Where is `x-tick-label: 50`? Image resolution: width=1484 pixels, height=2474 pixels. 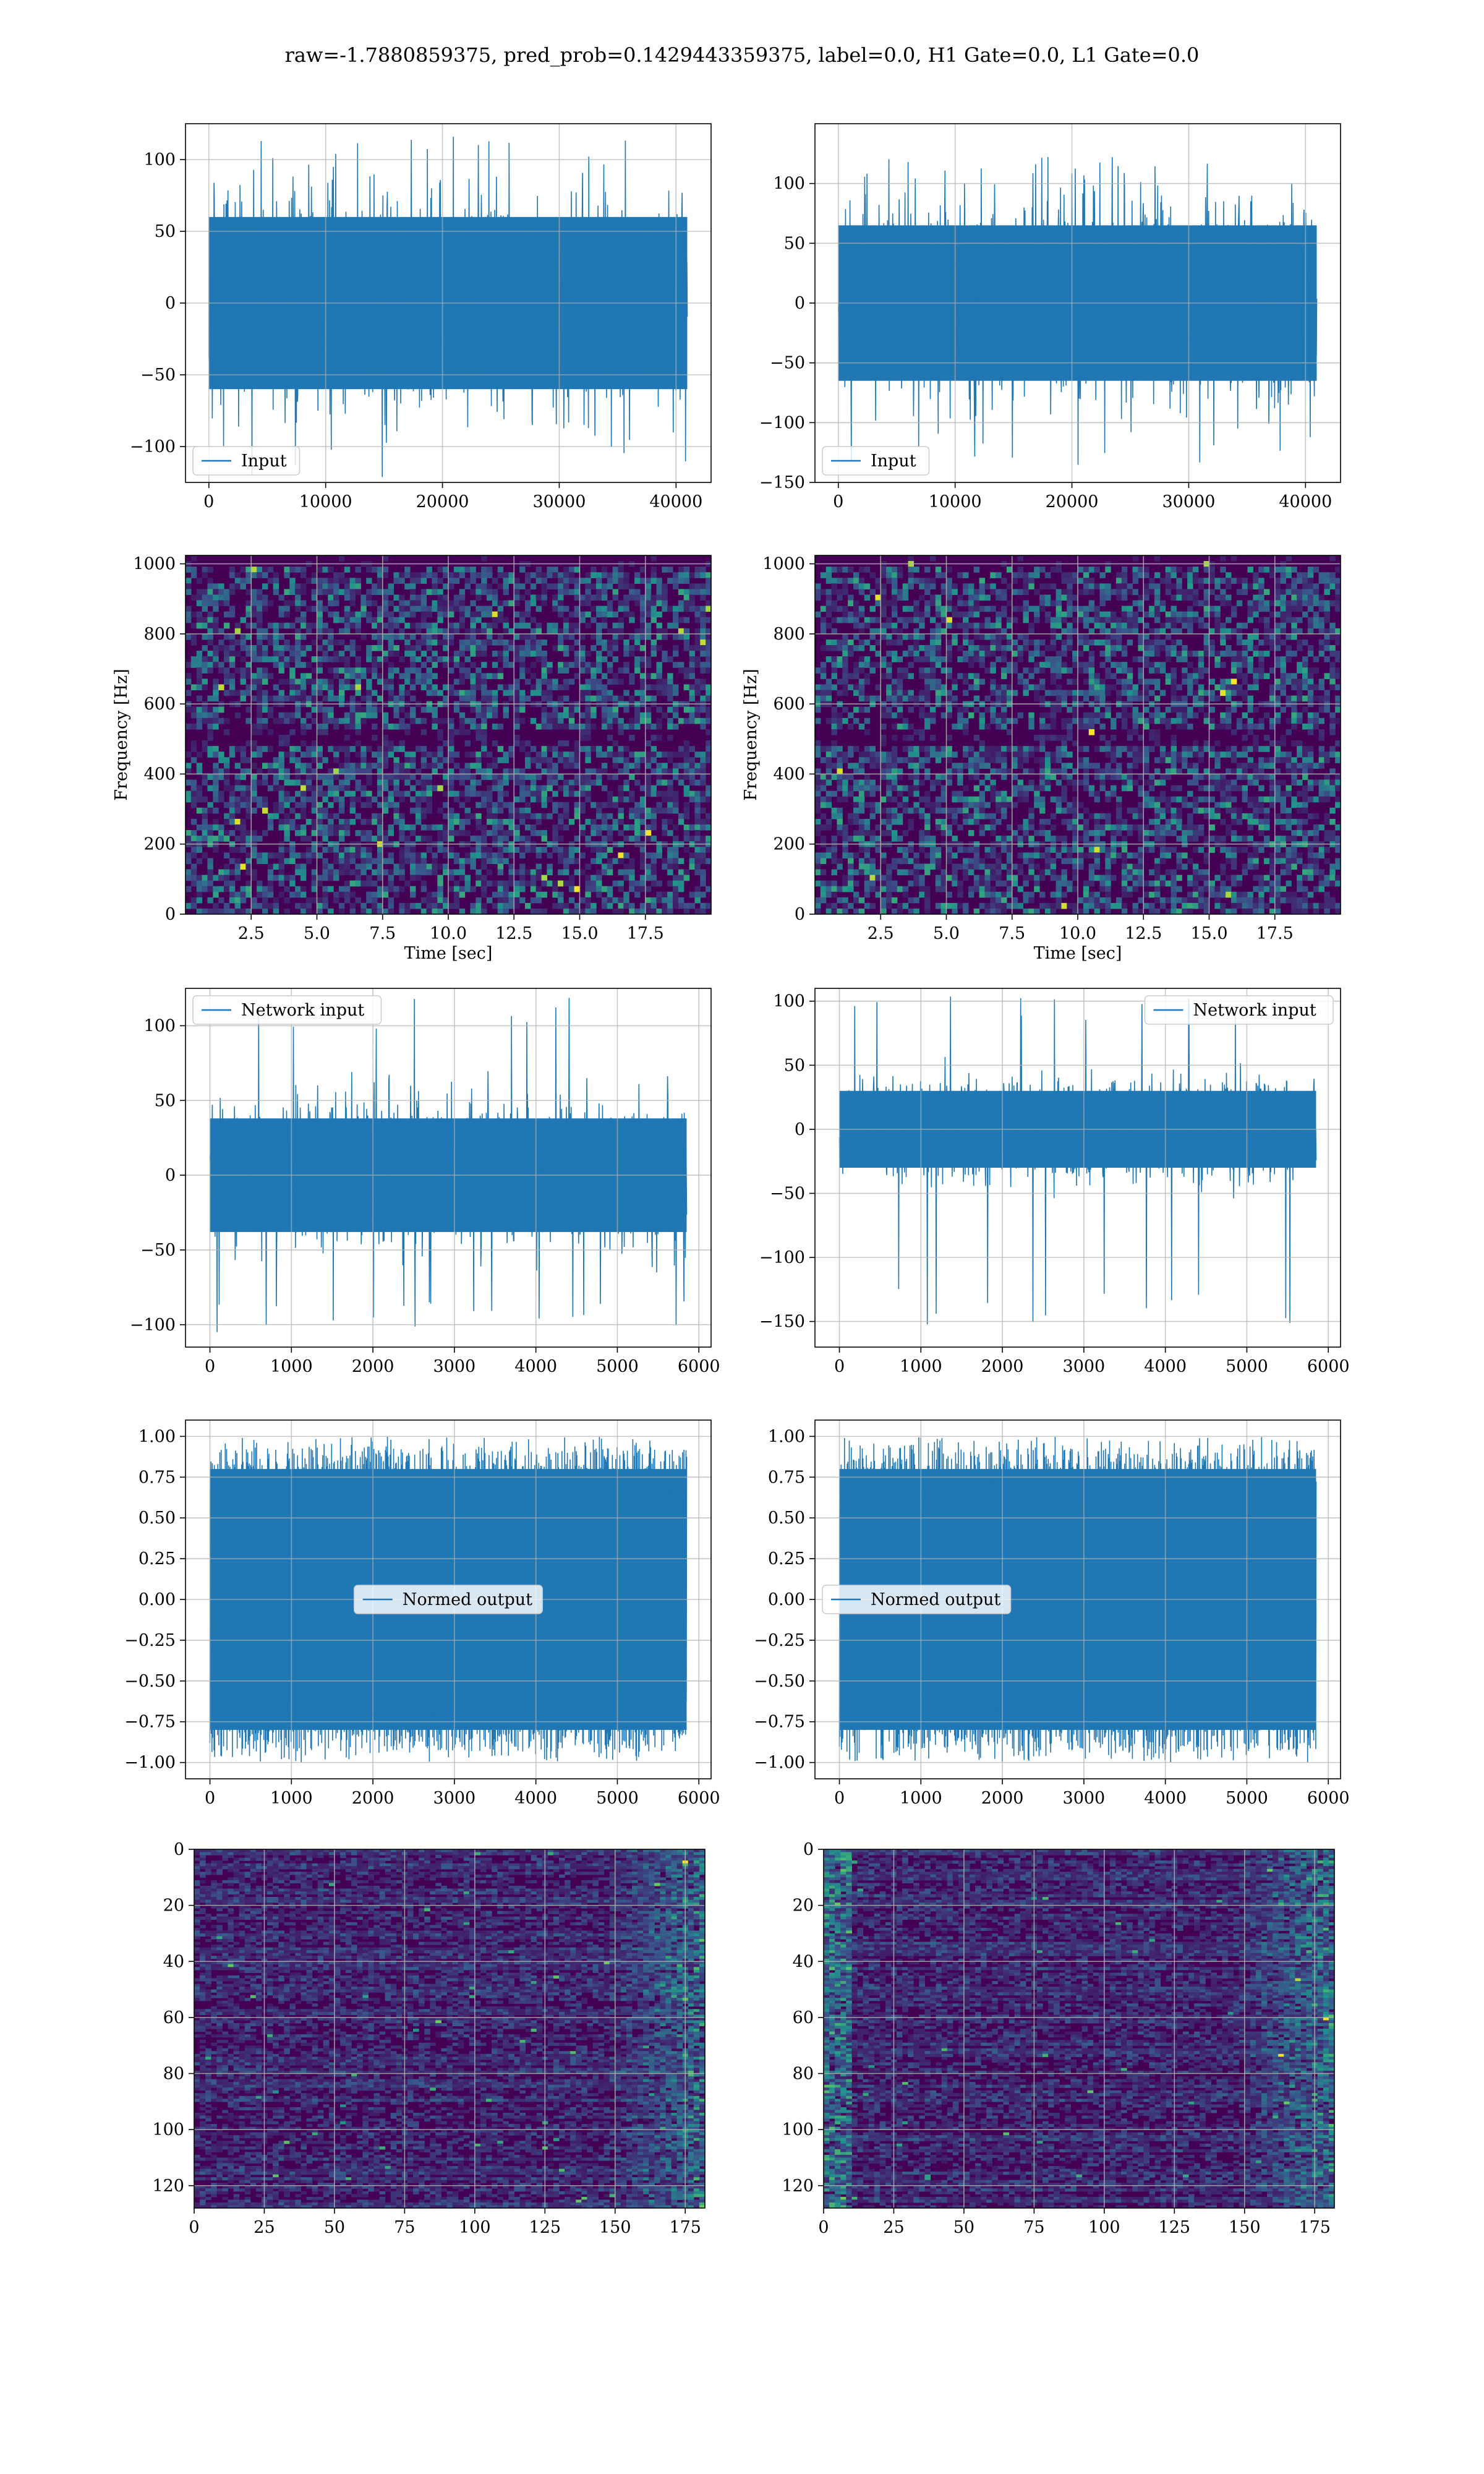 x-tick-label: 50 is located at coordinates (334, 2227).